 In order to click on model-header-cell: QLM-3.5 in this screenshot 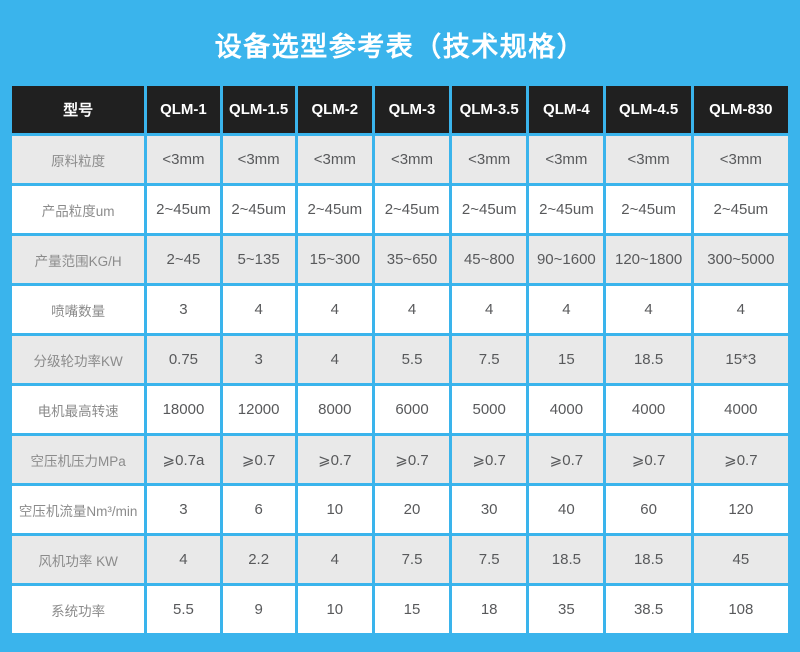, I will do `click(489, 109)`.